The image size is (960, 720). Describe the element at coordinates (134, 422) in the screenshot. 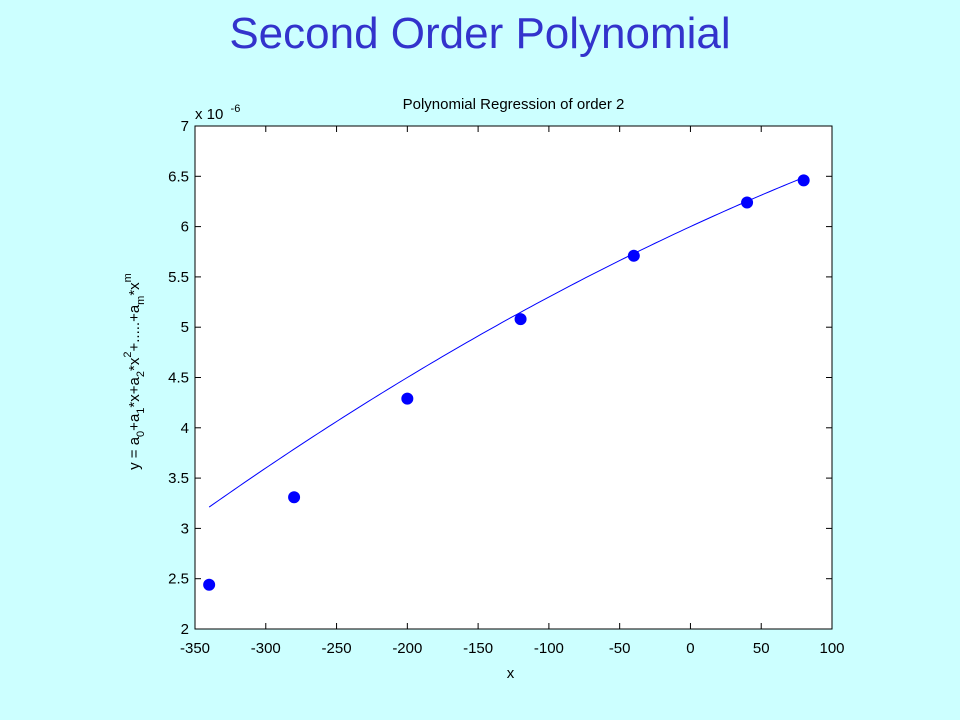

I see `y-label-part: +a` at that location.